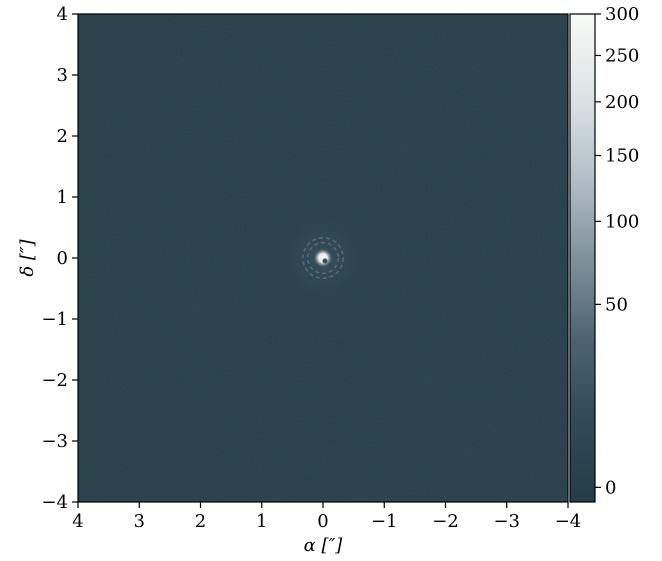  Describe the element at coordinates (62, 136) in the screenshot. I see `y-tick-label: 2` at that location.